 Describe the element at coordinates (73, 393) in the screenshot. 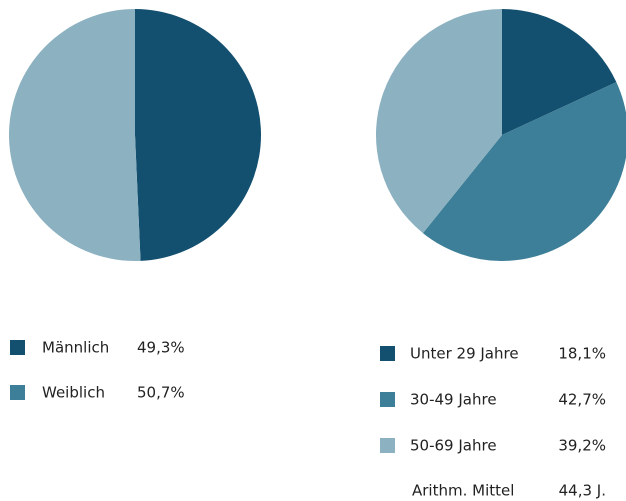

I see `legend-label: Weiblich` at that location.